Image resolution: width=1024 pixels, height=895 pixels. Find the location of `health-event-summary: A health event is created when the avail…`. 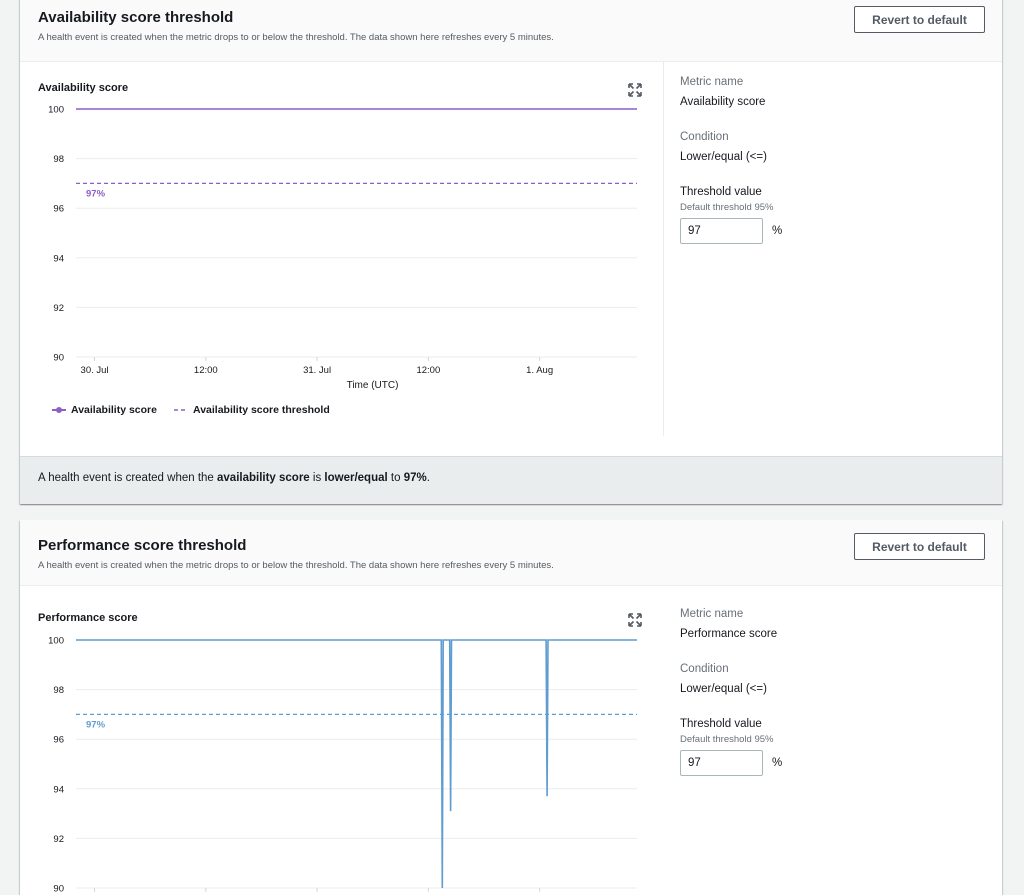

health-event-summary: A health event is created when the avail… is located at coordinates (511, 480).